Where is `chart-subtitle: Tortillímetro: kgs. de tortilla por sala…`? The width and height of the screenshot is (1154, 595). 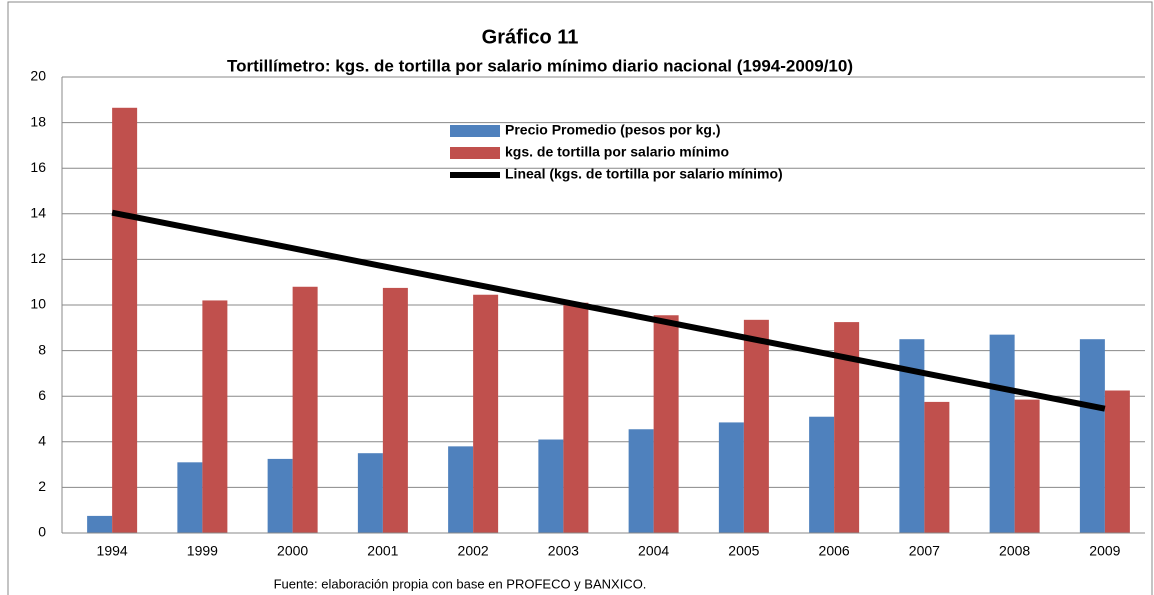 chart-subtitle: Tortillímetro: kgs. de tortilla por sala… is located at coordinates (540, 65).